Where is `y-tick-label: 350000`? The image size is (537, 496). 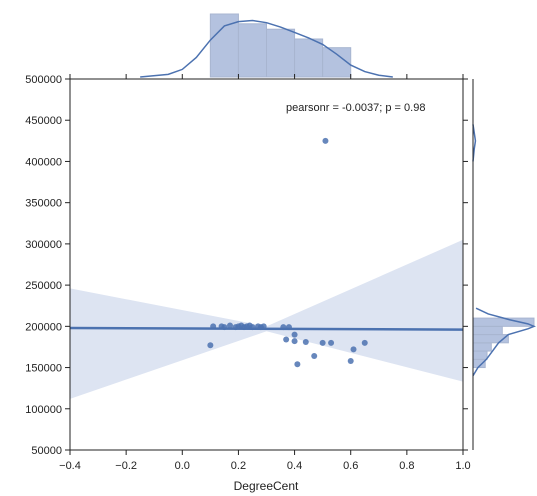 y-tick-label: 350000 is located at coordinates (43, 204).